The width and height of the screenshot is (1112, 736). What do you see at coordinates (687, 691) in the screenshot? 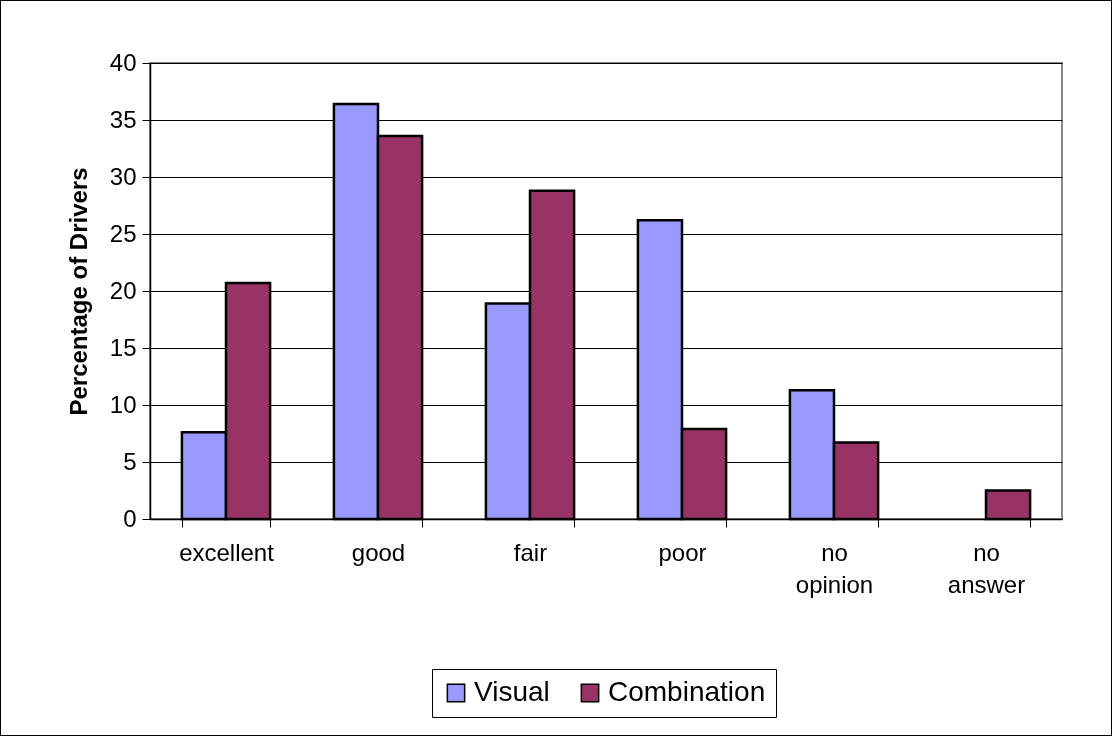
I see `legend-label: Combination` at bounding box center [687, 691].